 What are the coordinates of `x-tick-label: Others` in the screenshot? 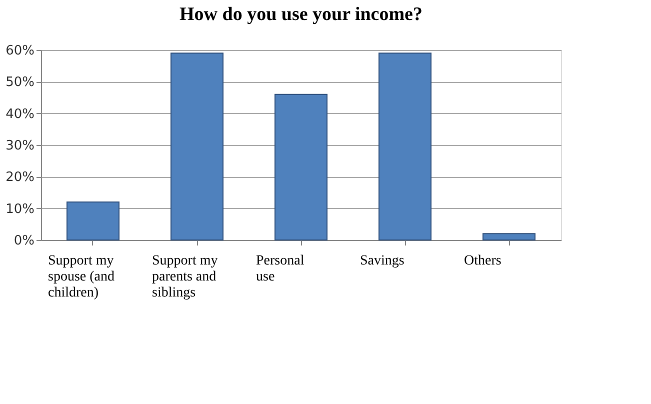 It's located at (483, 261).